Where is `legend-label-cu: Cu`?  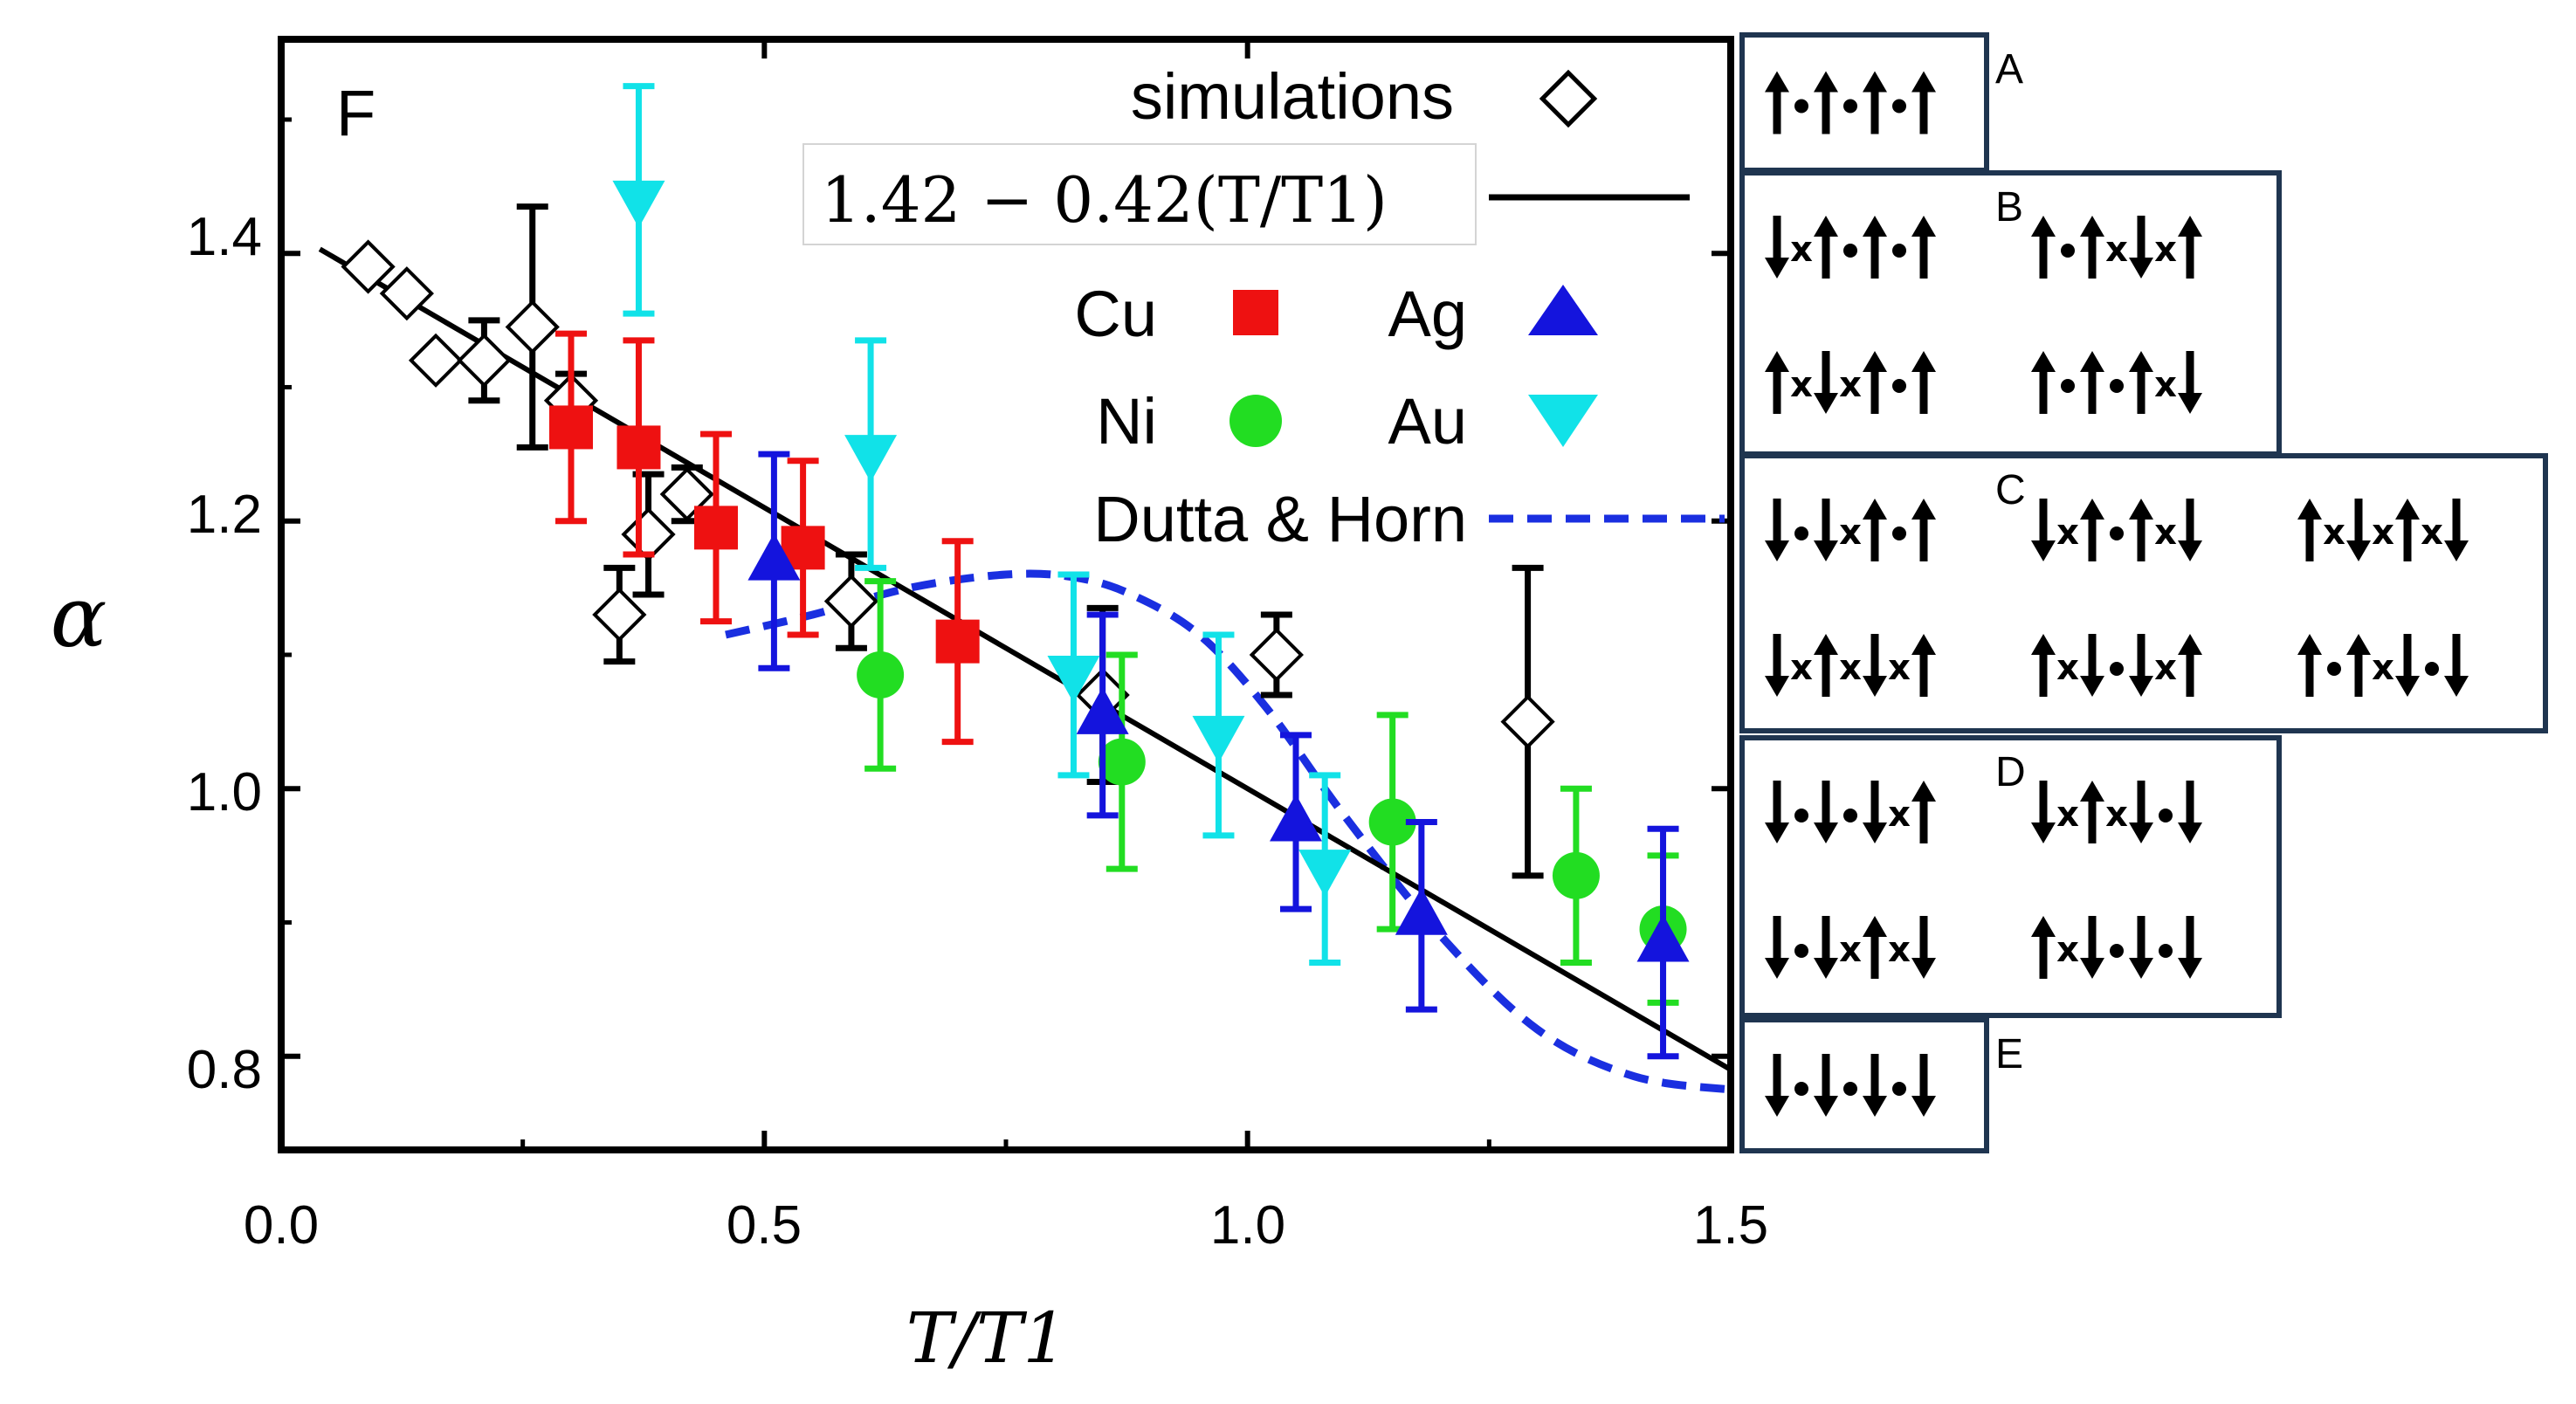
legend-label-cu: Cu is located at coordinates (1115, 314).